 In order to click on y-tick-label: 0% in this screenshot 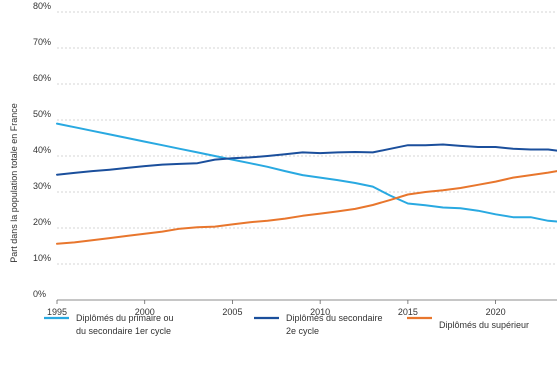, I will do `click(39, 294)`.